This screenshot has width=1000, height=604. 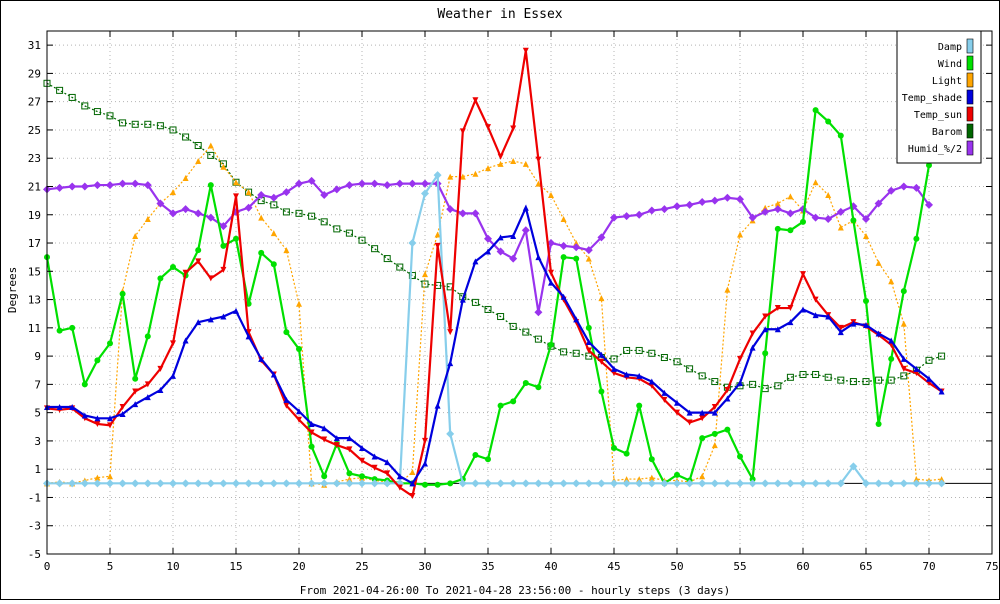 What do you see at coordinates (550, 566) in the screenshot?
I see `x-tick-label: 40` at bounding box center [550, 566].